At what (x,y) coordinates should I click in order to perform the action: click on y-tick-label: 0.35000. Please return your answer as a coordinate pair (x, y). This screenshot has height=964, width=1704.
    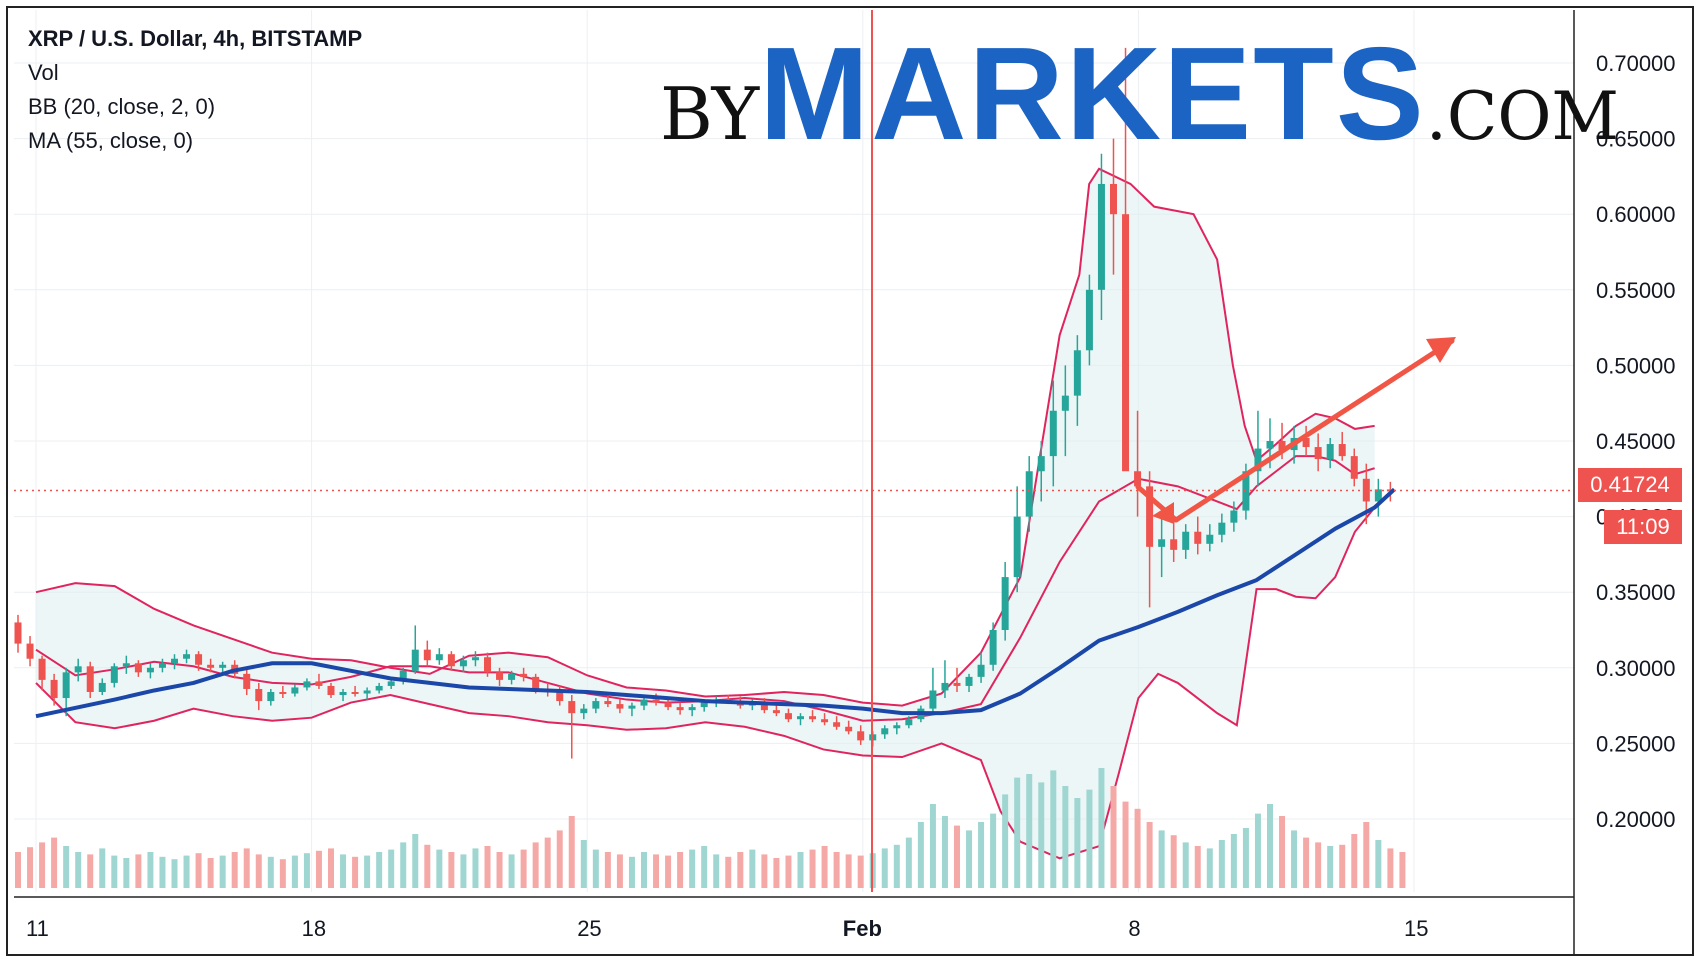
    Looking at the image, I should click on (1636, 592).